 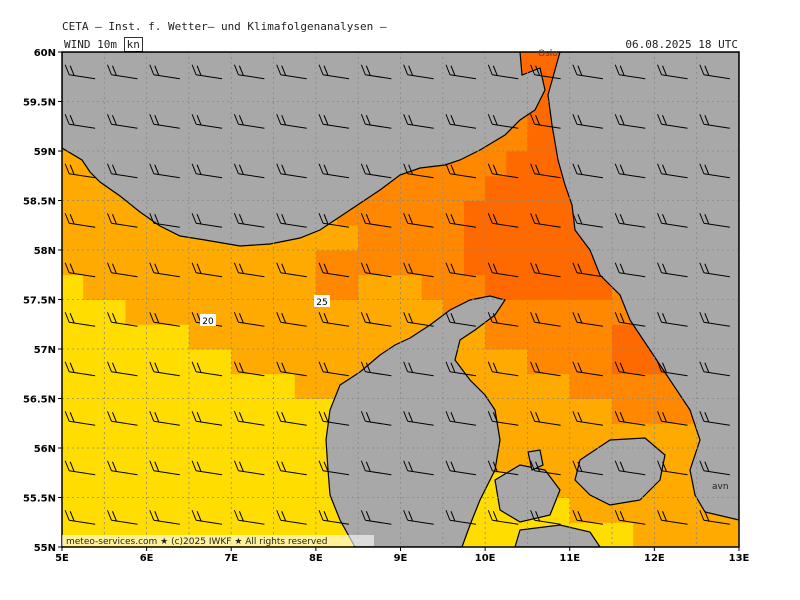 I want to click on lat-label: 58N, so click(x=45, y=251).